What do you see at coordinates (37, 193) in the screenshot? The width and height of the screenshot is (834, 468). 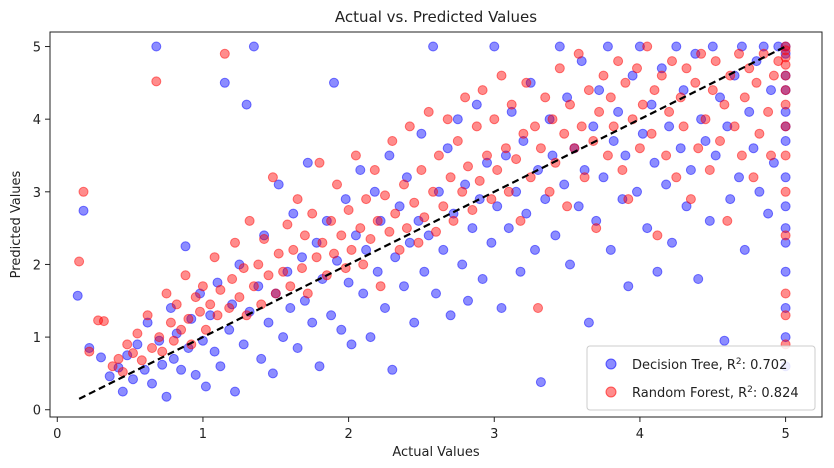 I see `y-tick-label-3: 3` at bounding box center [37, 193].